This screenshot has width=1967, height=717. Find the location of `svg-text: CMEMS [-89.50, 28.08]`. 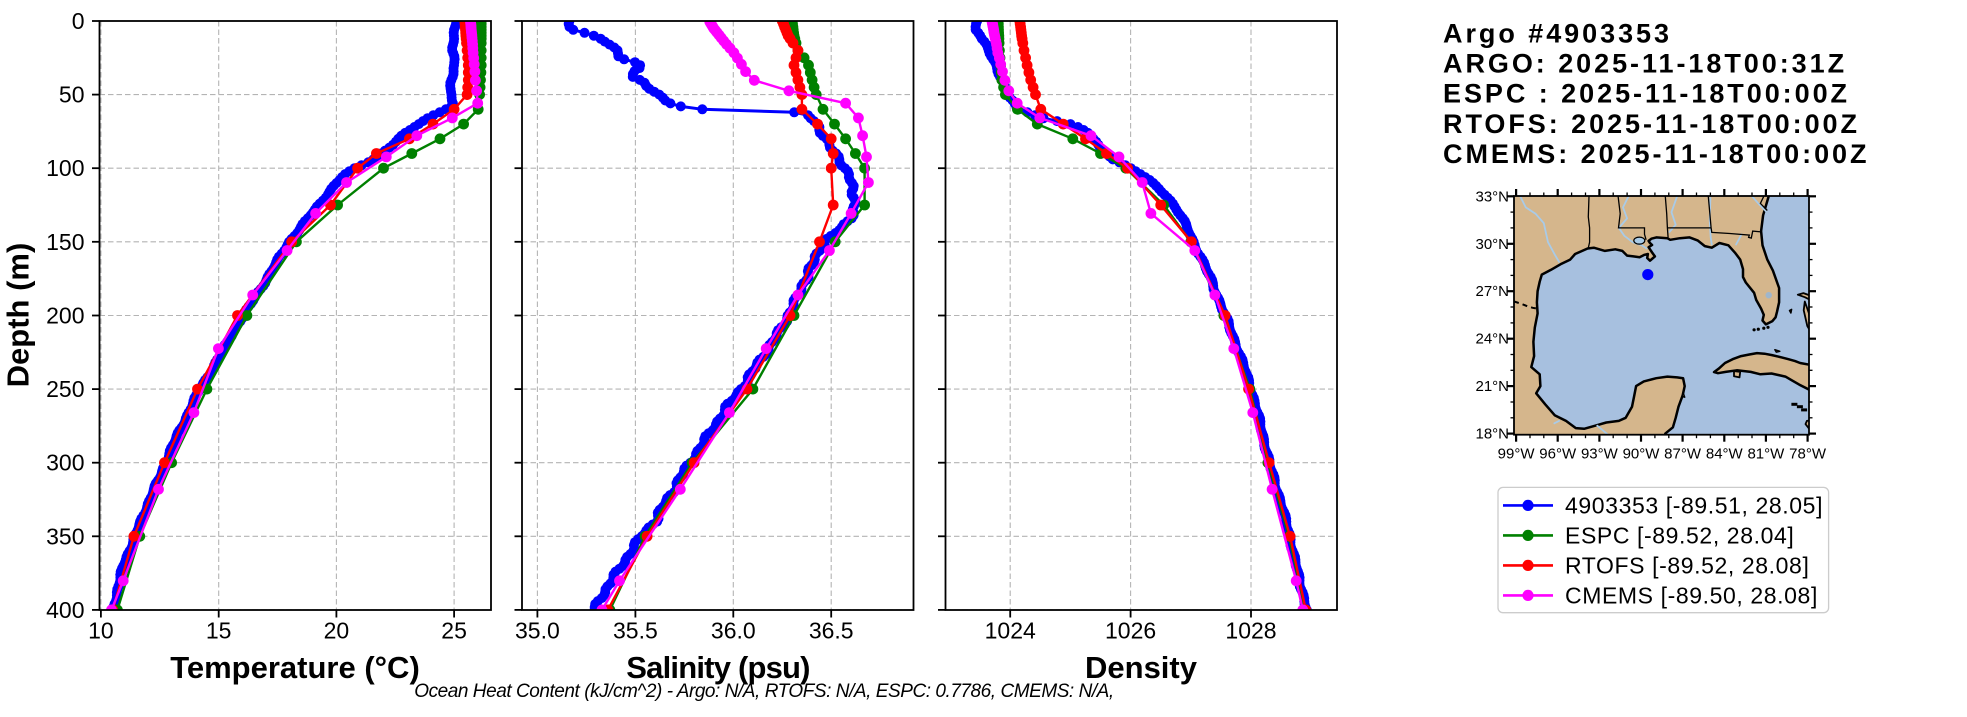

svg-text: CMEMS [-89.50, 28.08] is located at coordinates (1691, 595).